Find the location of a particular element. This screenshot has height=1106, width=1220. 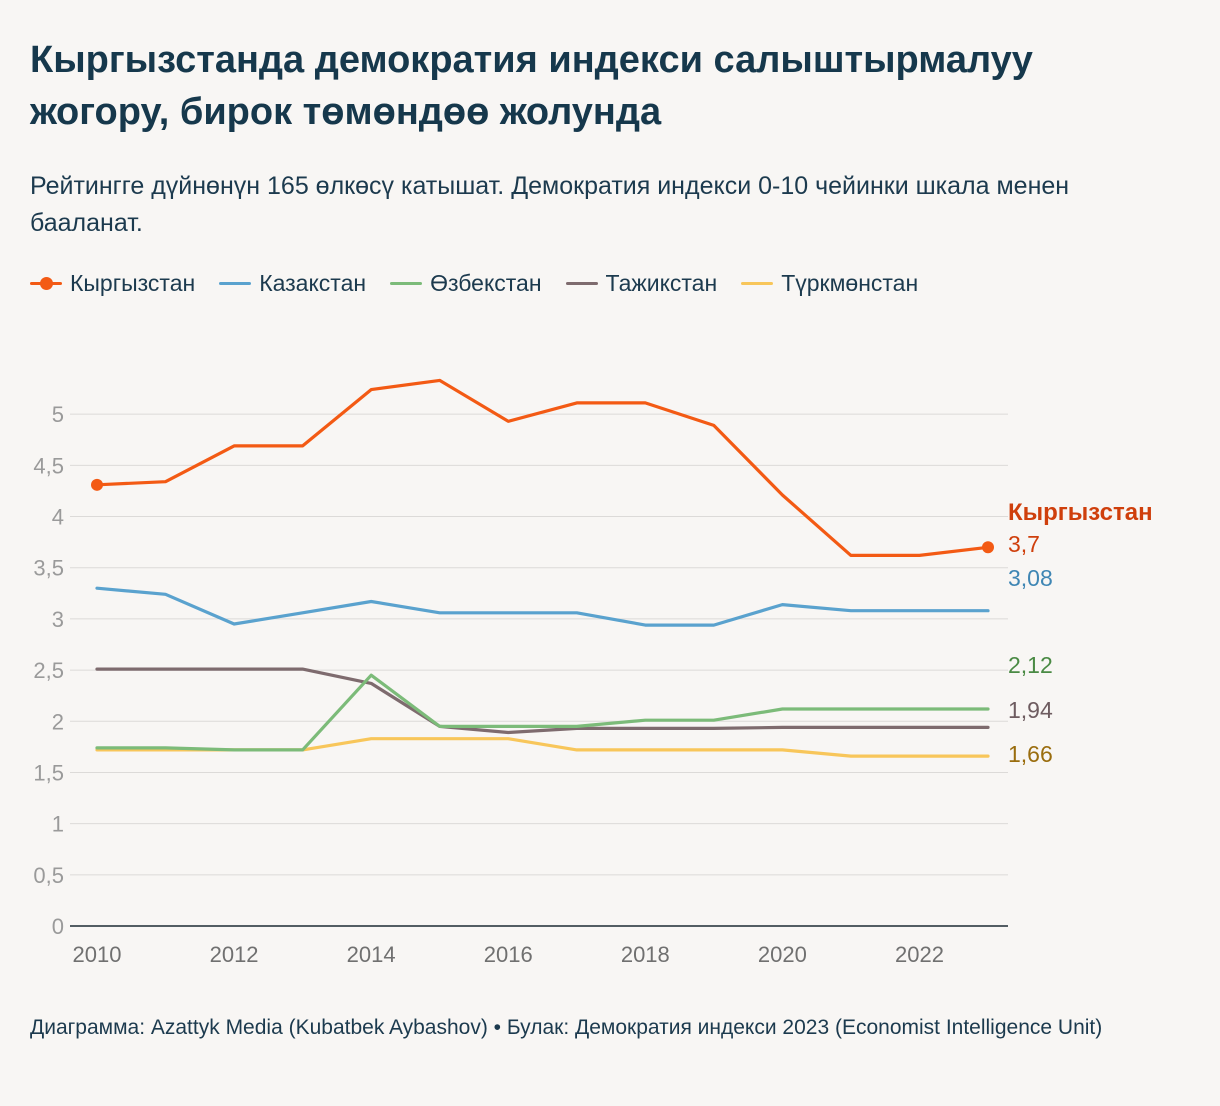

legend-label: Тажикстан is located at coordinates (661, 282).